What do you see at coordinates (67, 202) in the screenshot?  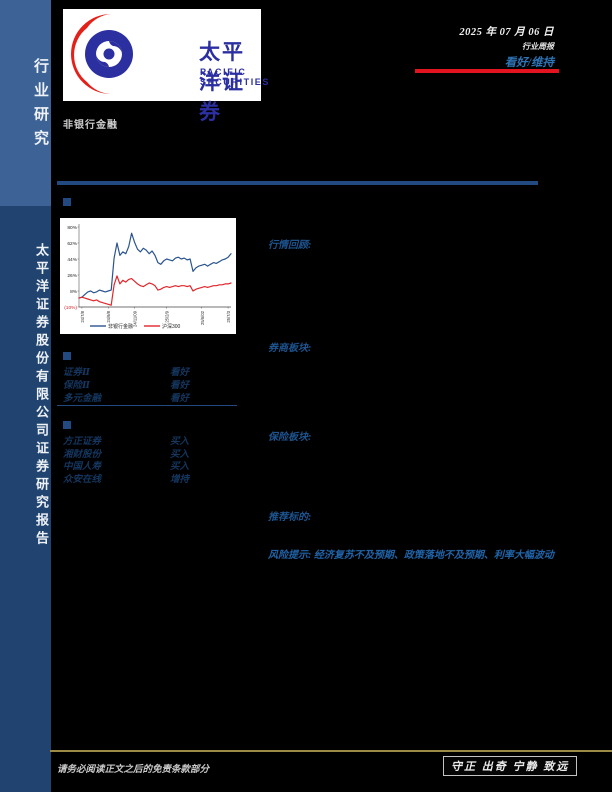 I see `section-bullet-title` at bounding box center [67, 202].